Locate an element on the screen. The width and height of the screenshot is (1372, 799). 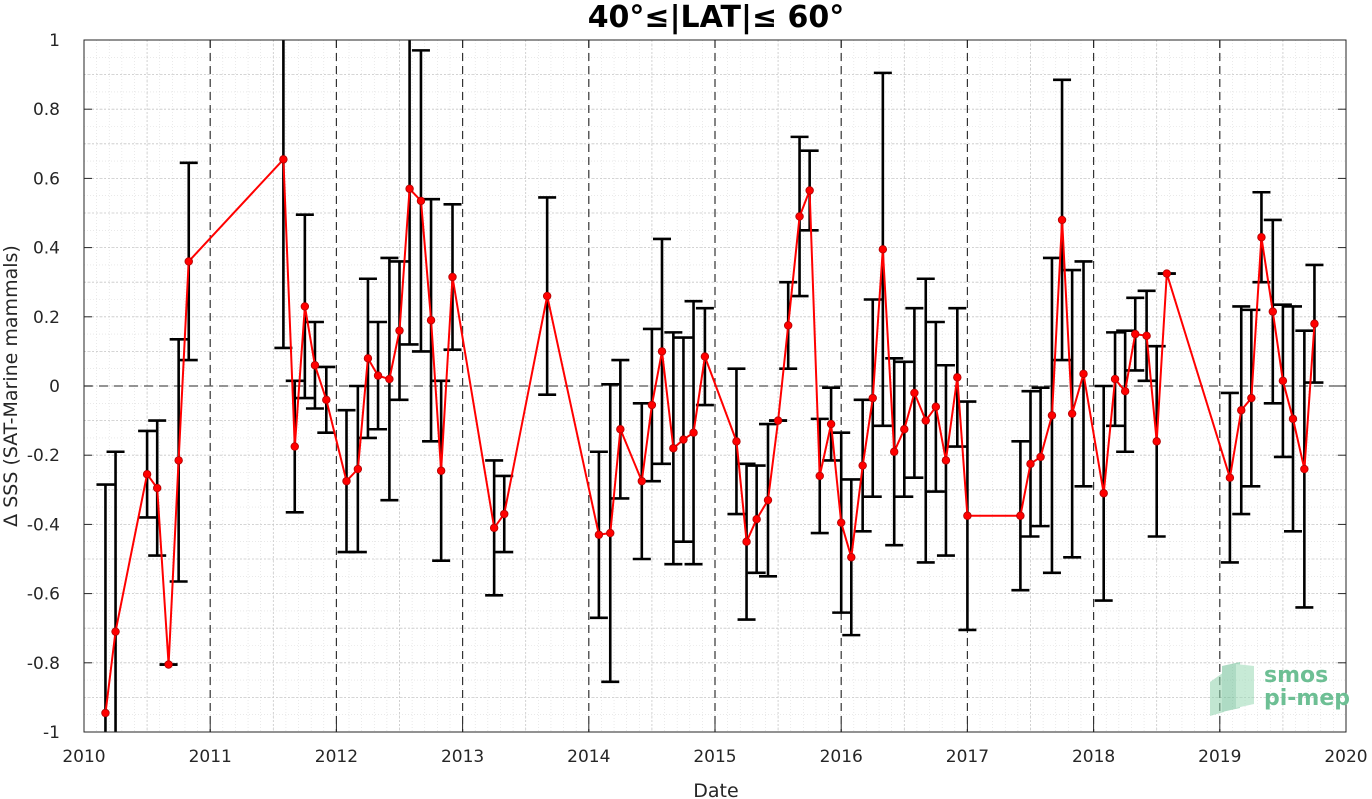
y-tick-label: -0.8 is located at coordinates (43, 664).